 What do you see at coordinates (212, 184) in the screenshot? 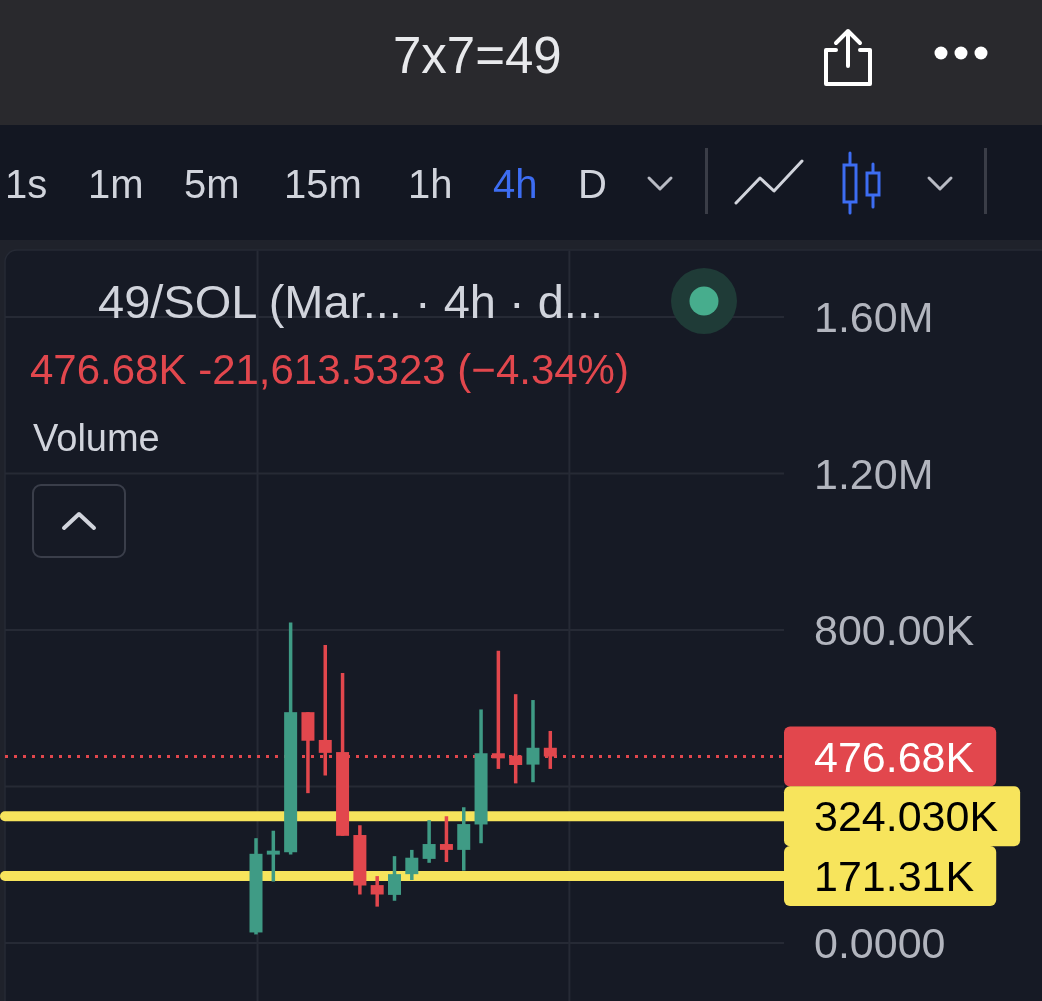
I see `text: 5m` at bounding box center [212, 184].